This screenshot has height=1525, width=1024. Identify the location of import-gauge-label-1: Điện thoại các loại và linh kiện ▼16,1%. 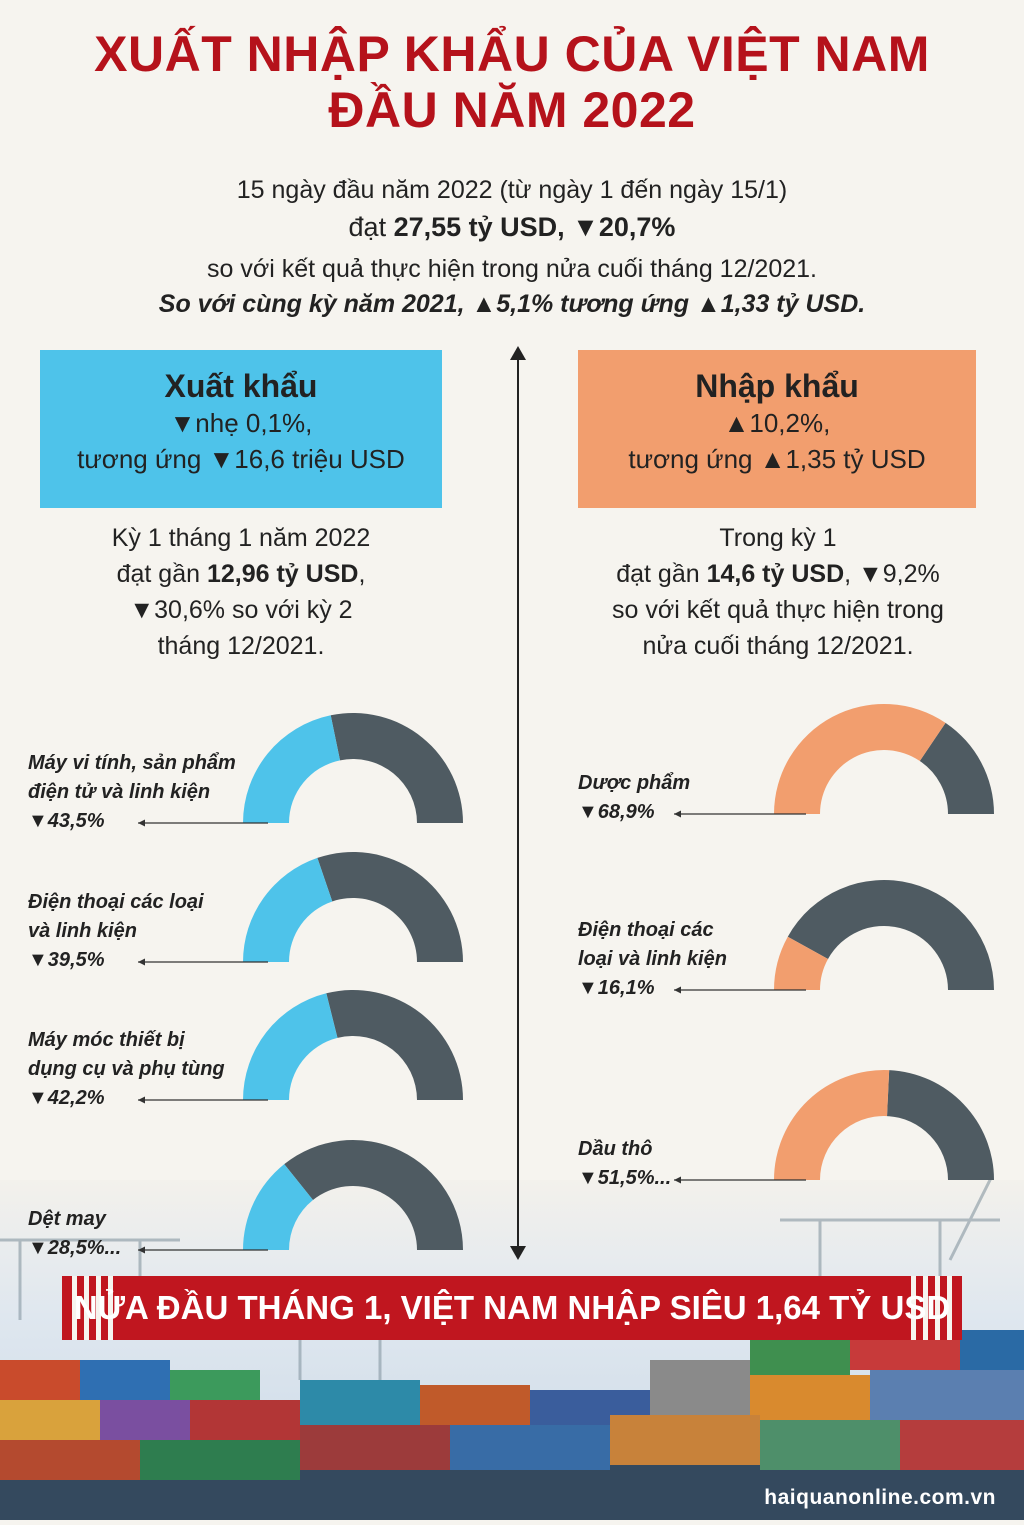
(652, 959).